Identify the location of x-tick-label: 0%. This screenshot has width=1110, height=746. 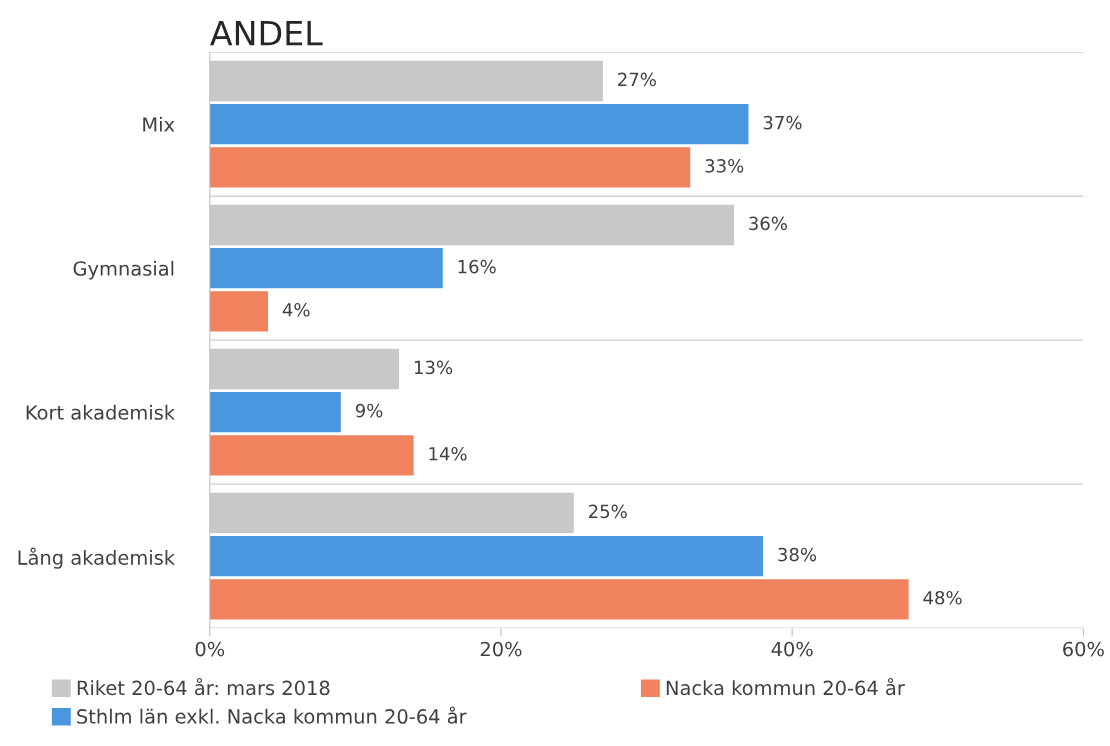
(210, 649).